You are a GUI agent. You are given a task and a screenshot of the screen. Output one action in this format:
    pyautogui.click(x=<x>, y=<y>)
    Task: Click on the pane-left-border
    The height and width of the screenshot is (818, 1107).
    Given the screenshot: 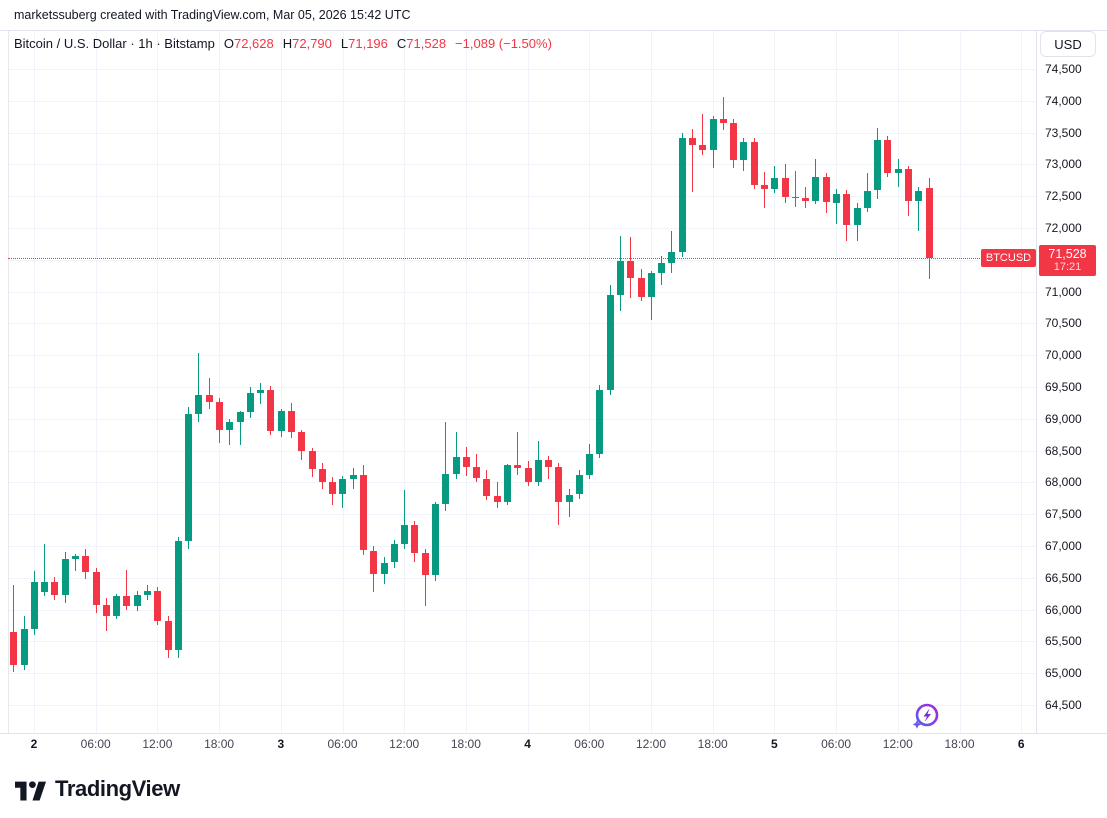 What is the action you would take?
    pyautogui.click(x=8, y=381)
    